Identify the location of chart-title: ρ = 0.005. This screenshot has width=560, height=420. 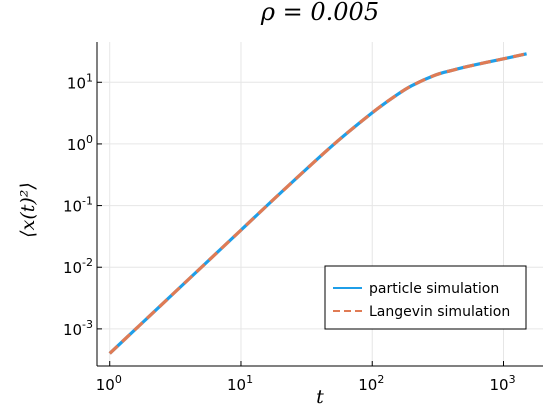
(319, 13).